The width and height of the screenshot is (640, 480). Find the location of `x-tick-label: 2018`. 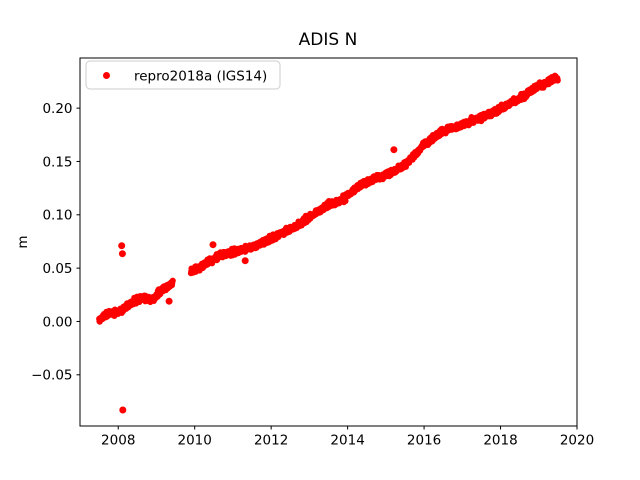

x-tick-label: 2018 is located at coordinates (500, 441).